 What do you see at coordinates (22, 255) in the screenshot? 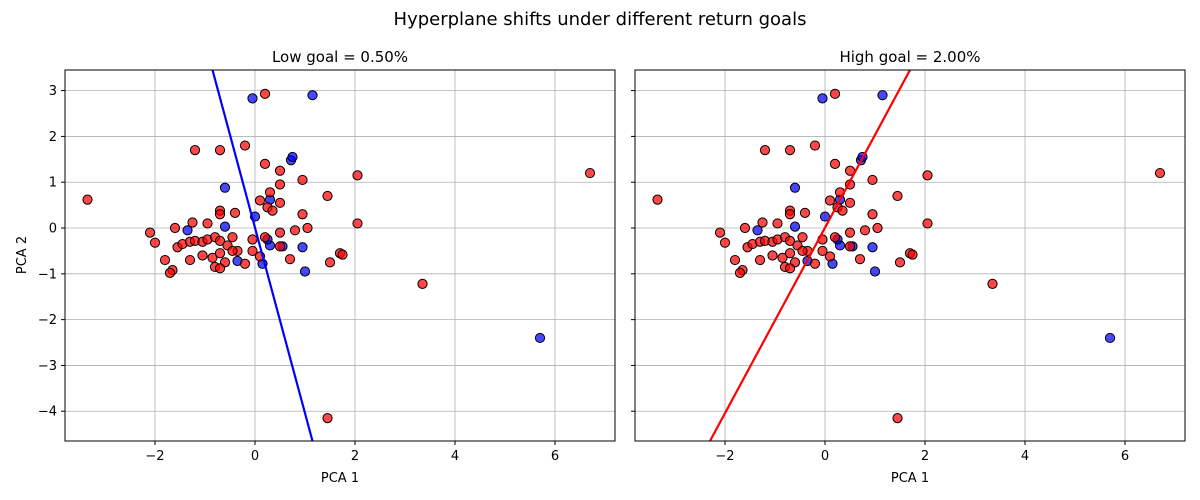
I see `y-axis-label: PCA 2` at bounding box center [22, 255].